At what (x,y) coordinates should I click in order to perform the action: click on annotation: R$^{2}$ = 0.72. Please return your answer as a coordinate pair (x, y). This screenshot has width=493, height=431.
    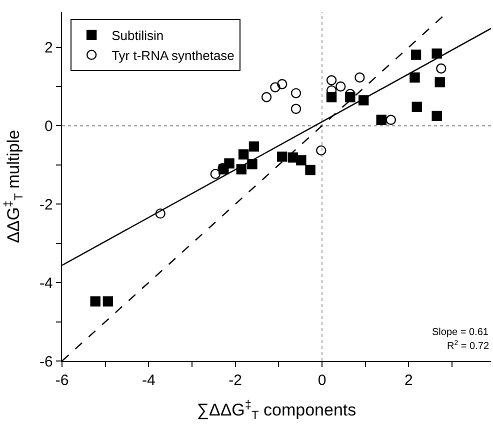
    Looking at the image, I should click on (468, 346).